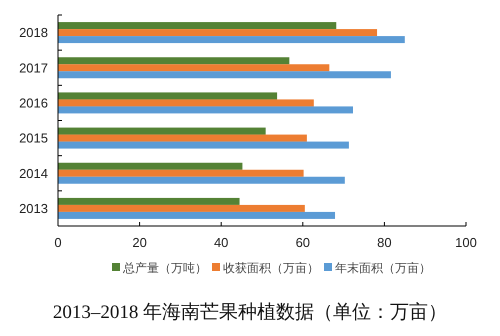 Image resolution: width=500 pixels, height=336 pixels. I want to click on x-tick-label: 100, so click(466, 242).